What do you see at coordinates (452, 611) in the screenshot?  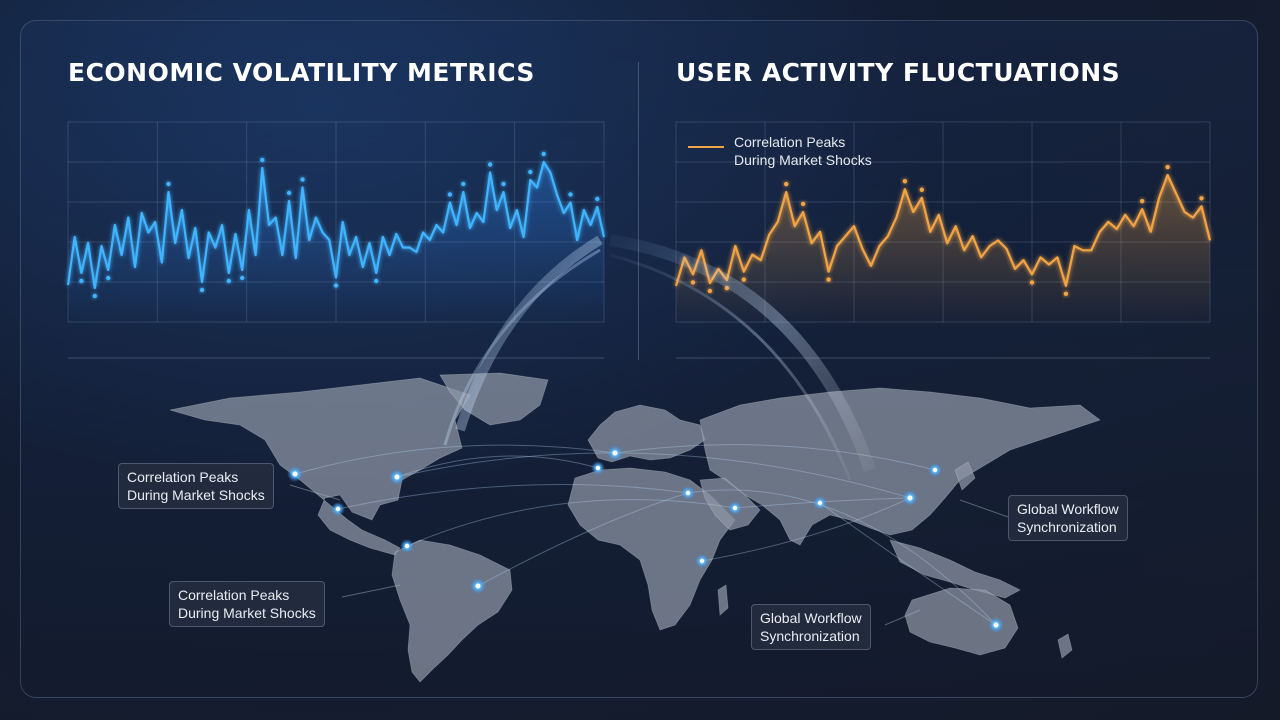 I see `south-america-shape` at bounding box center [452, 611].